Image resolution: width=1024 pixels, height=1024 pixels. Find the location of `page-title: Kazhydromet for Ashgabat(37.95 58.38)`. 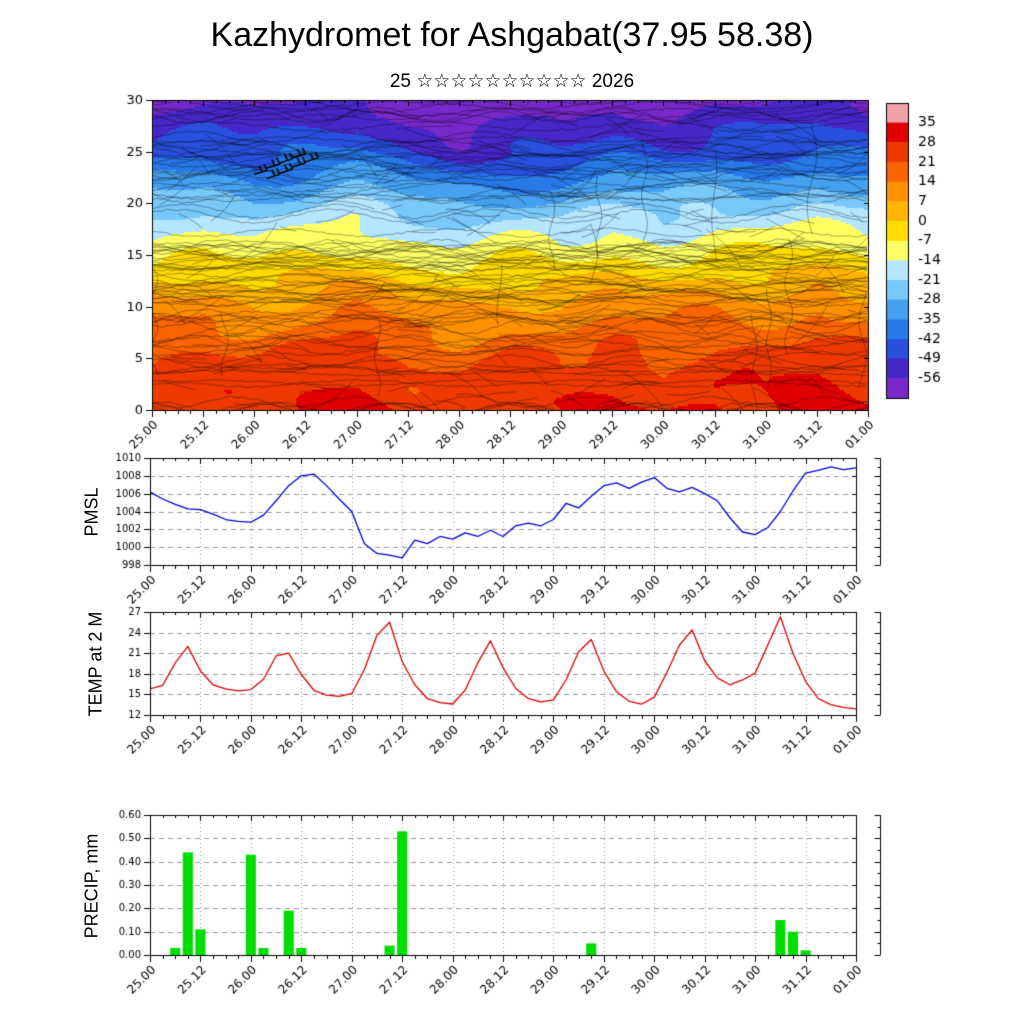

page-title: Kazhydromet for Ashgabat(37.95 58.38) is located at coordinates (512, 35).